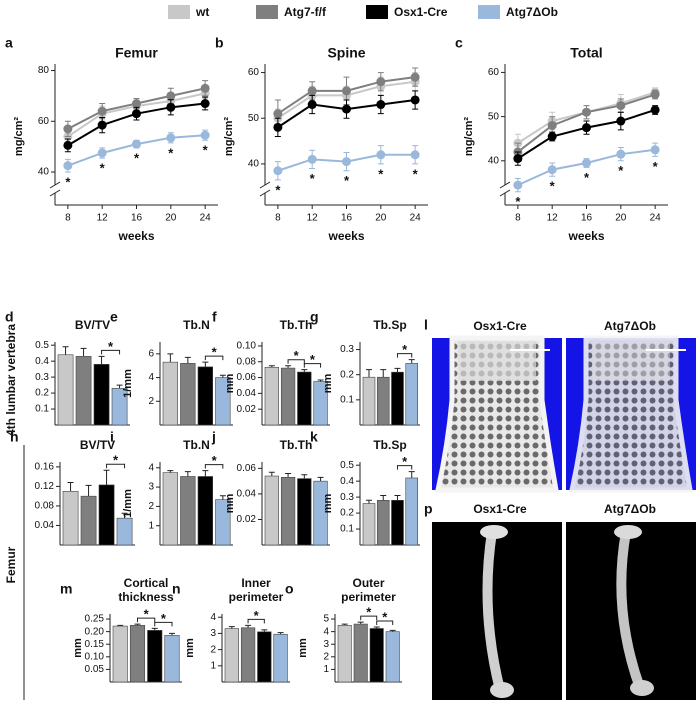 The image size is (700, 706). What do you see at coordinates (112, 437) in the screenshot?
I see `panel-letter: i` at bounding box center [112, 437].